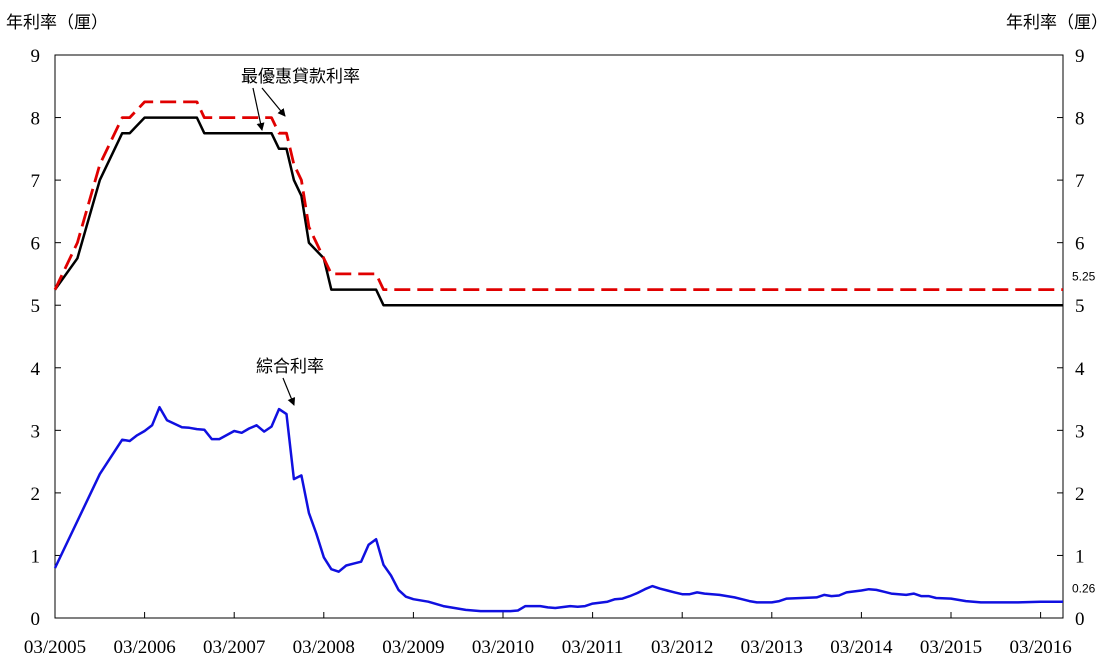 The height and width of the screenshot is (662, 1110). What do you see at coordinates (1080, 244) in the screenshot?
I see `y-tick-label-right: 6` at bounding box center [1080, 244].